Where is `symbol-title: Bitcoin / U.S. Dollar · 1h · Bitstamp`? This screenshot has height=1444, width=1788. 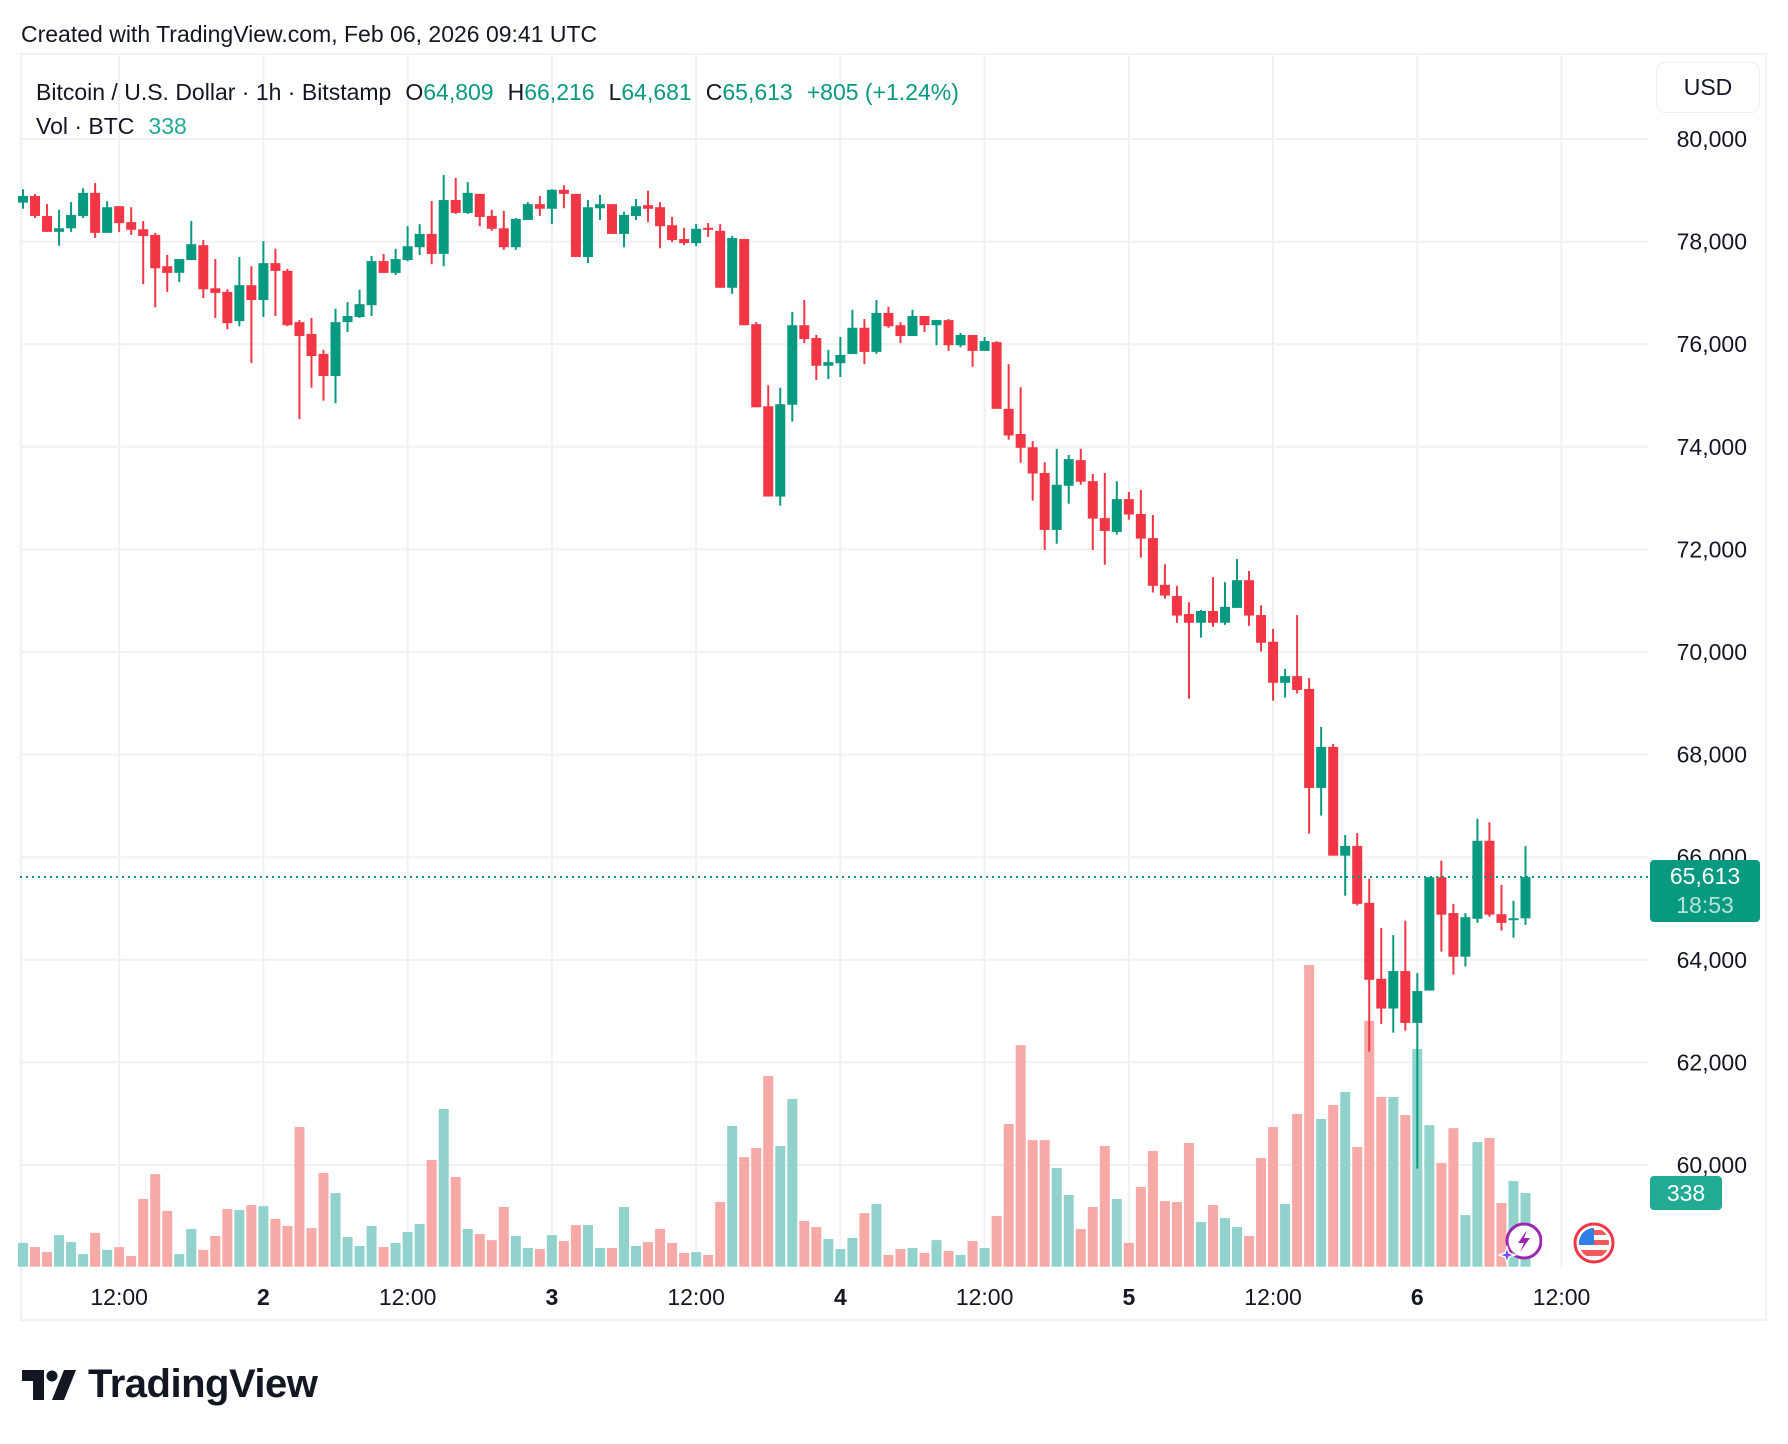
symbol-title: Bitcoin / U.S. Dollar · 1h · Bitstamp is located at coordinates (214, 91).